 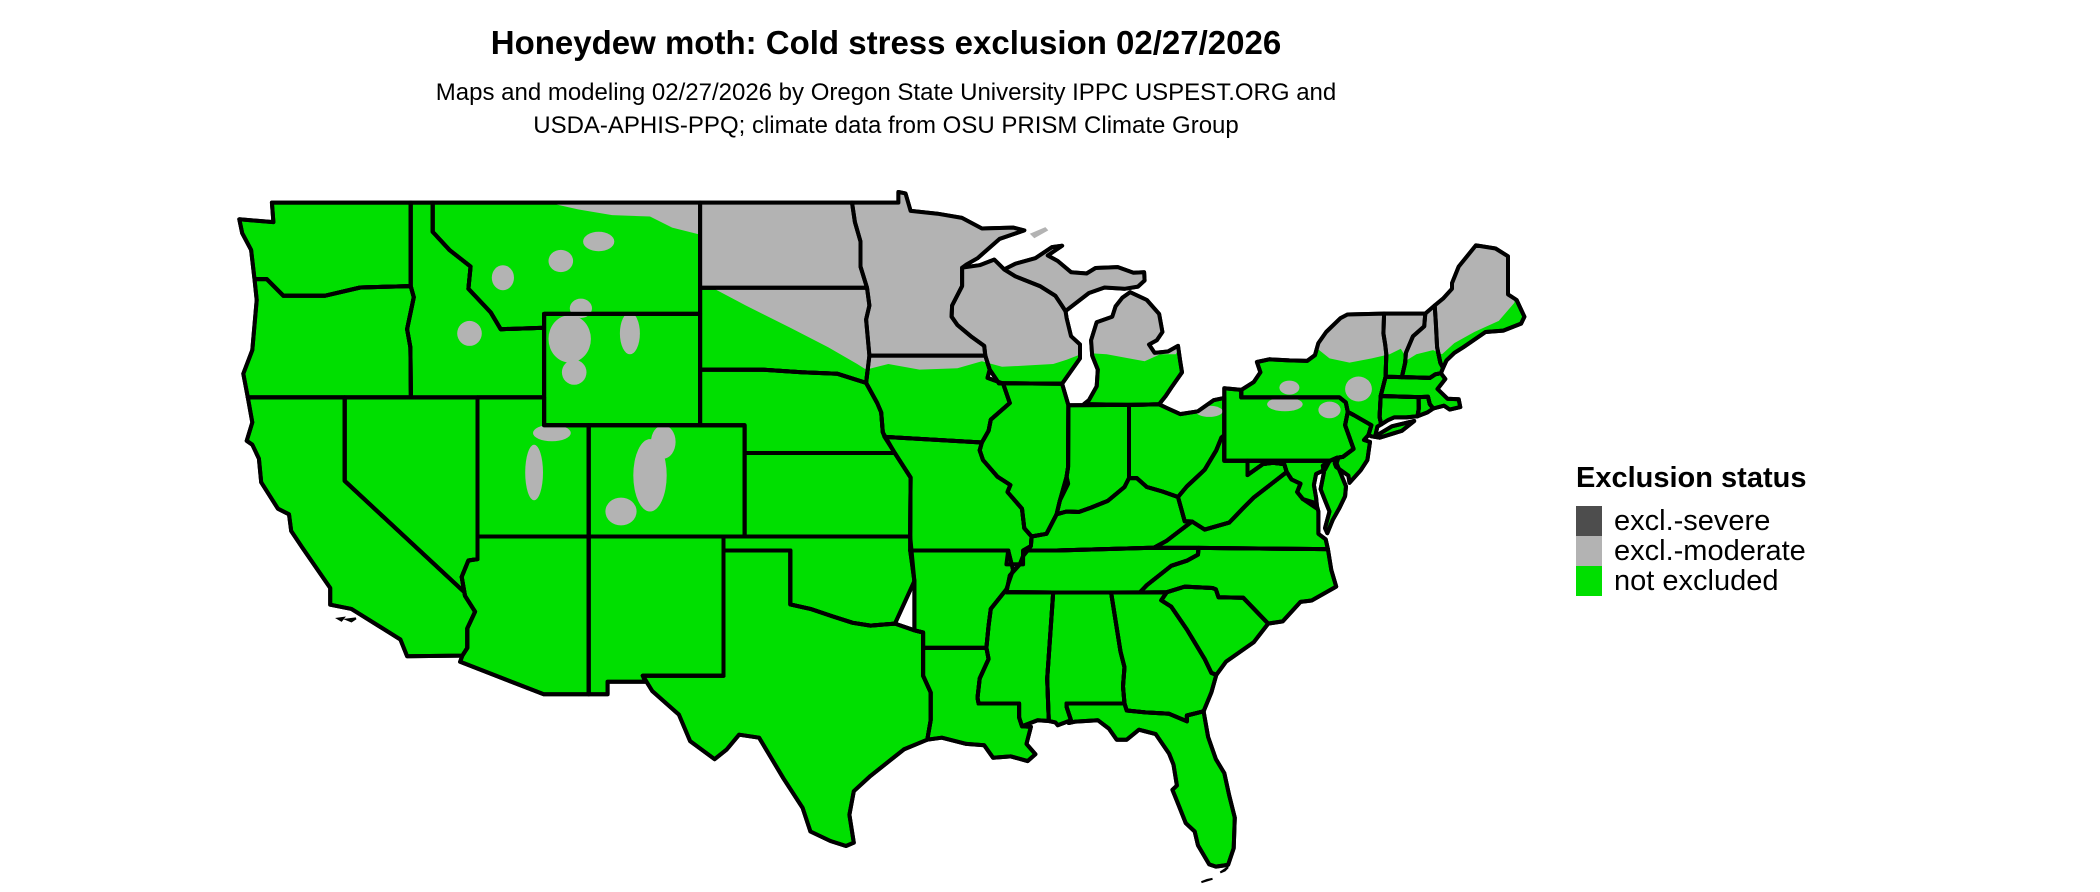 I want to click on legend-swatch-not-excluded, so click(x=1589, y=581).